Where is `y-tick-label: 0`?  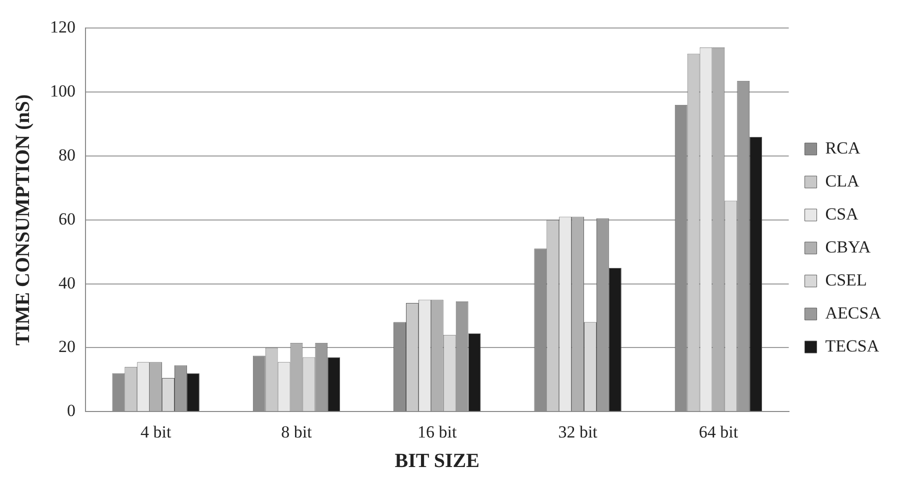
y-tick-label: 0 is located at coordinates (71, 410).